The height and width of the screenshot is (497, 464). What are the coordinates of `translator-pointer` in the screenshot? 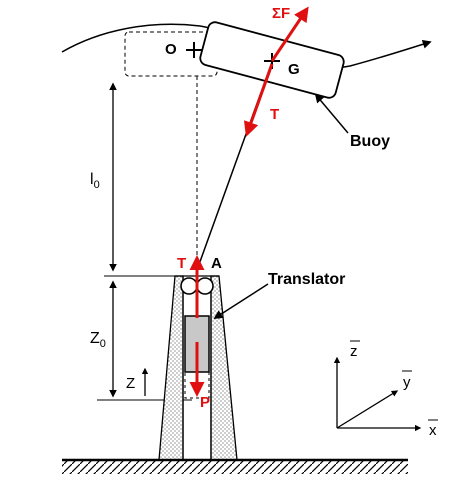 It's located at (241, 301).